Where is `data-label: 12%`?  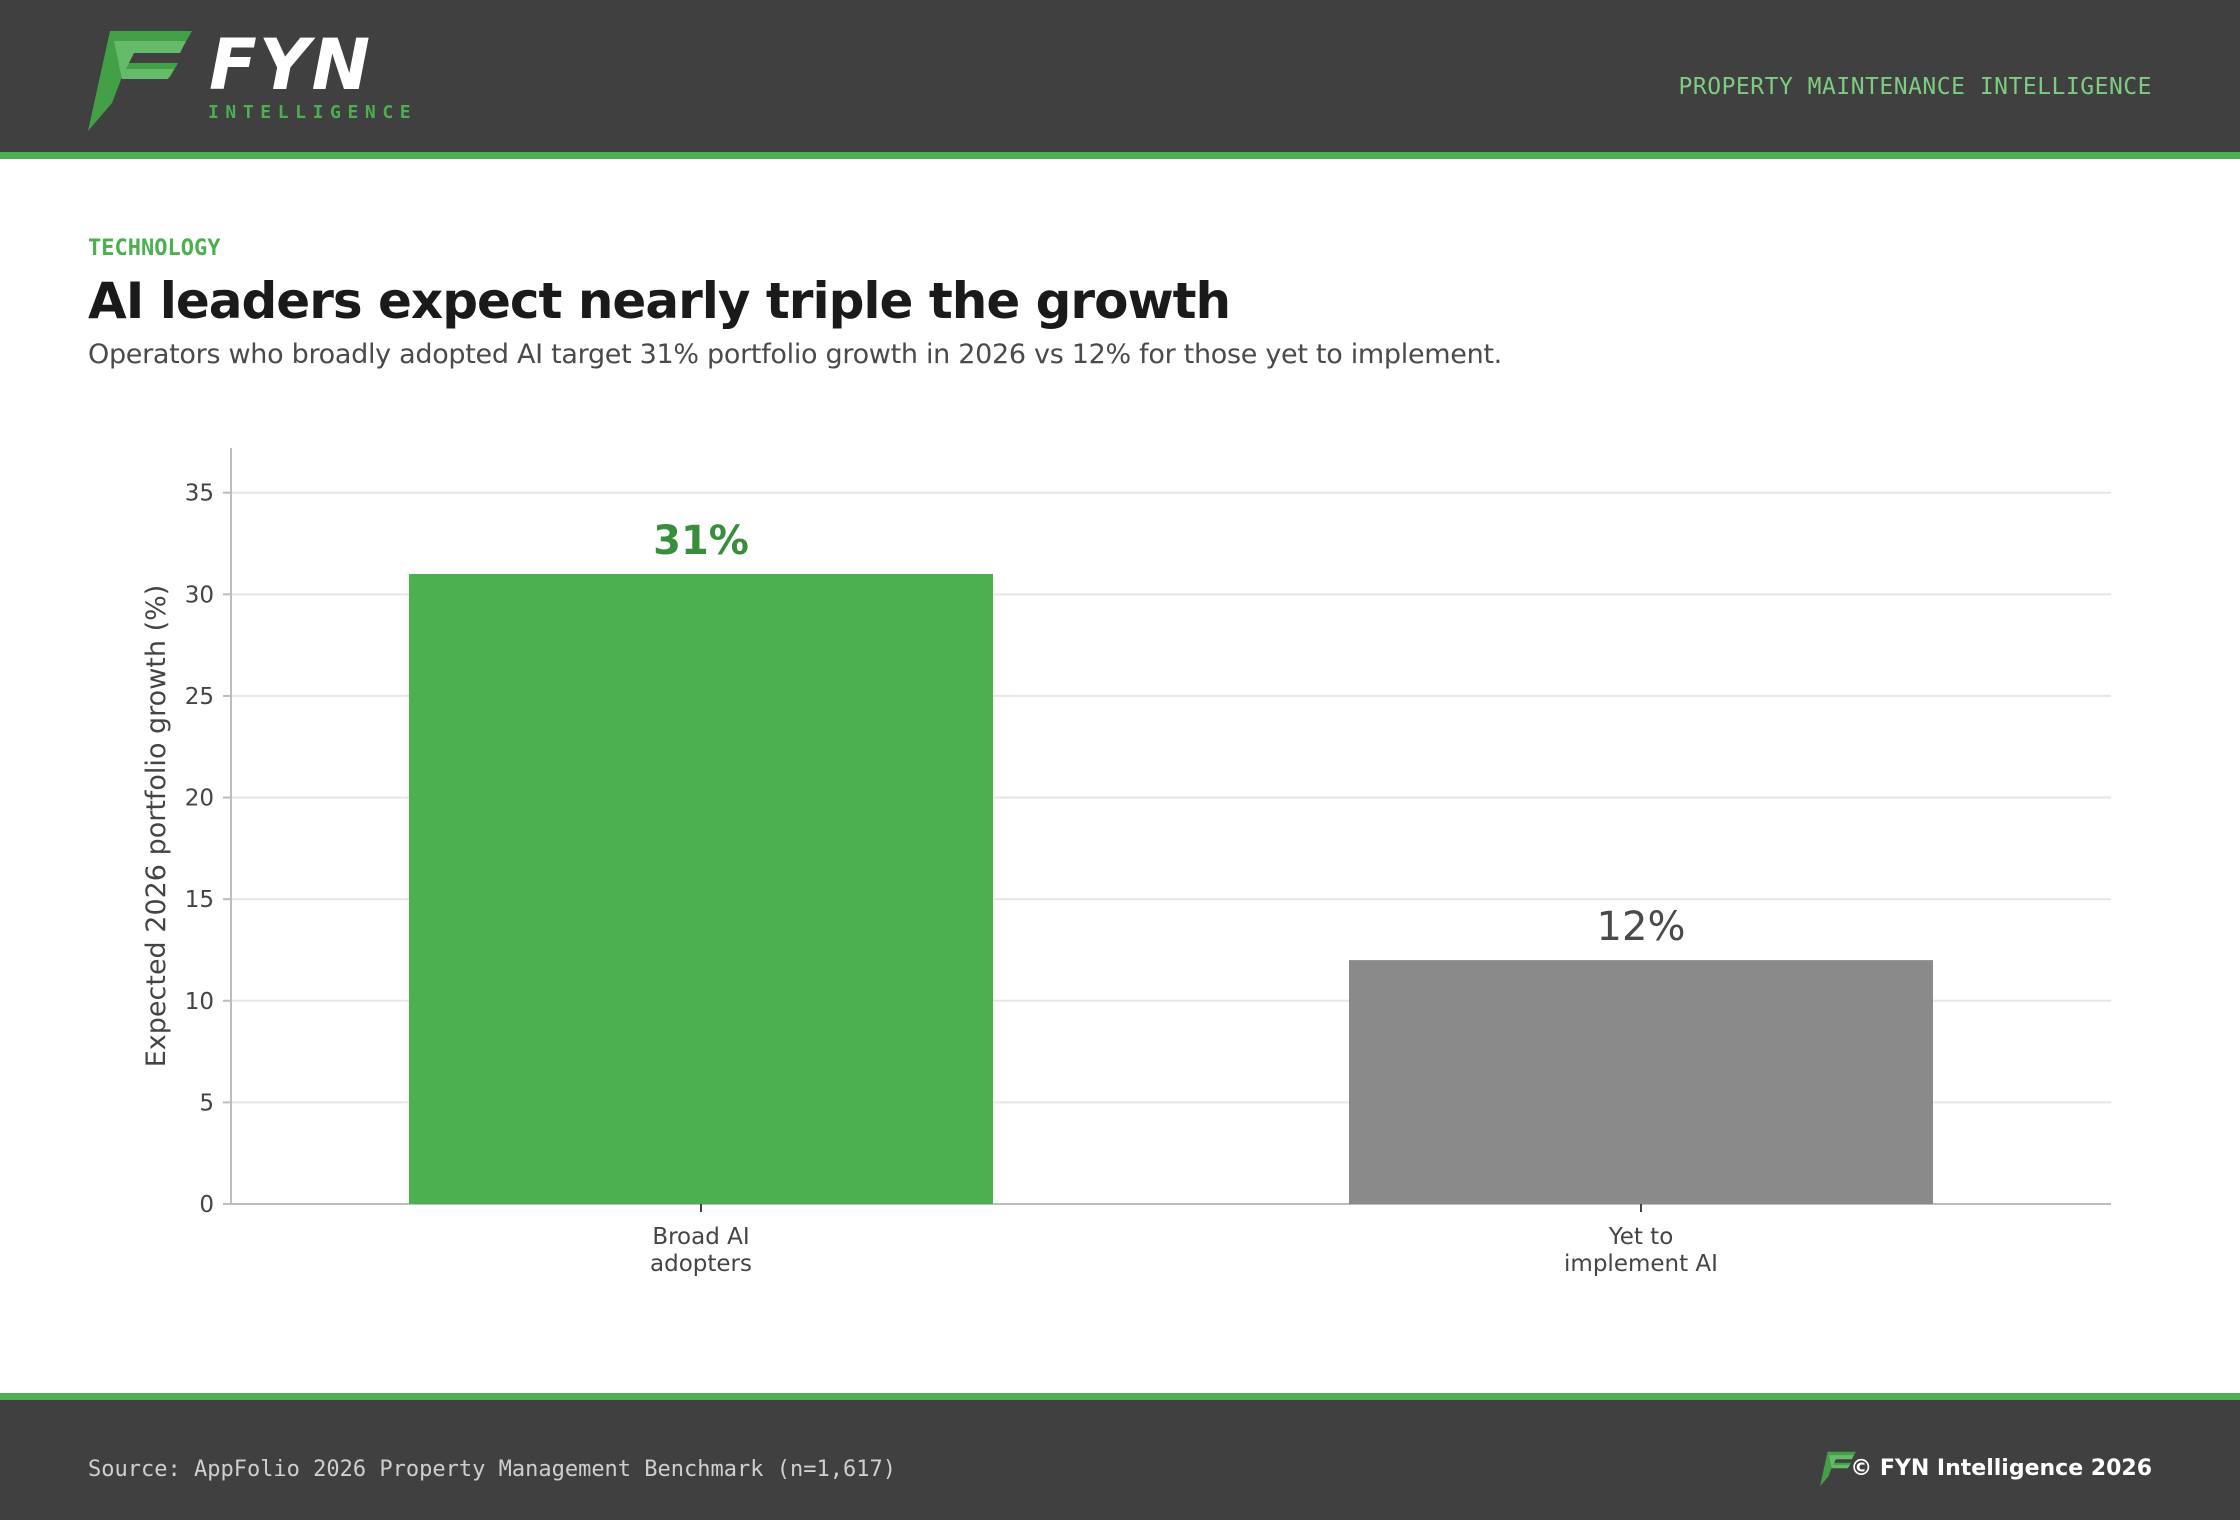 data-label: 12% is located at coordinates (1641, 927).